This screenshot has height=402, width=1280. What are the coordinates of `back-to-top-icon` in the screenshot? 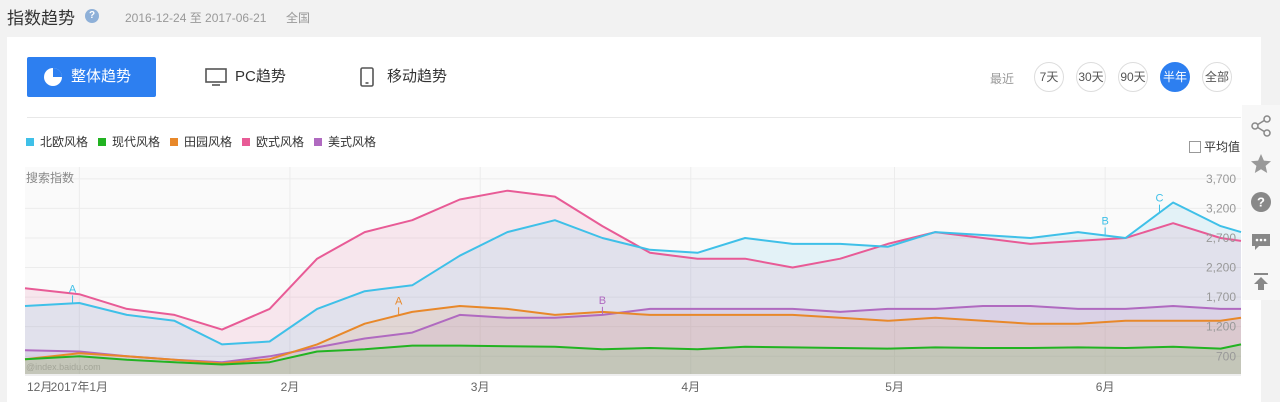 It's located at (1261, 282).